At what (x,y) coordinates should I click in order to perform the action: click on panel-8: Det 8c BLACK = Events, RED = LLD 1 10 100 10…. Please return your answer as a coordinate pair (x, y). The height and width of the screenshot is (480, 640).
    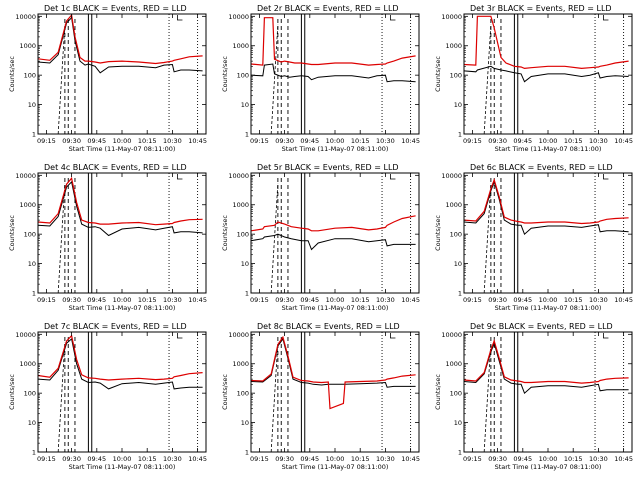
    Looking at the image, I should click on (320, 396).